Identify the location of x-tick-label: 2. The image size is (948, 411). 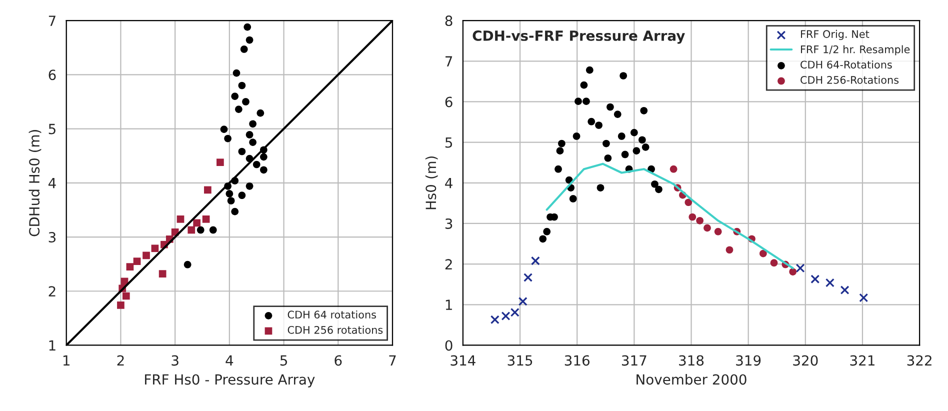
(120, 360).